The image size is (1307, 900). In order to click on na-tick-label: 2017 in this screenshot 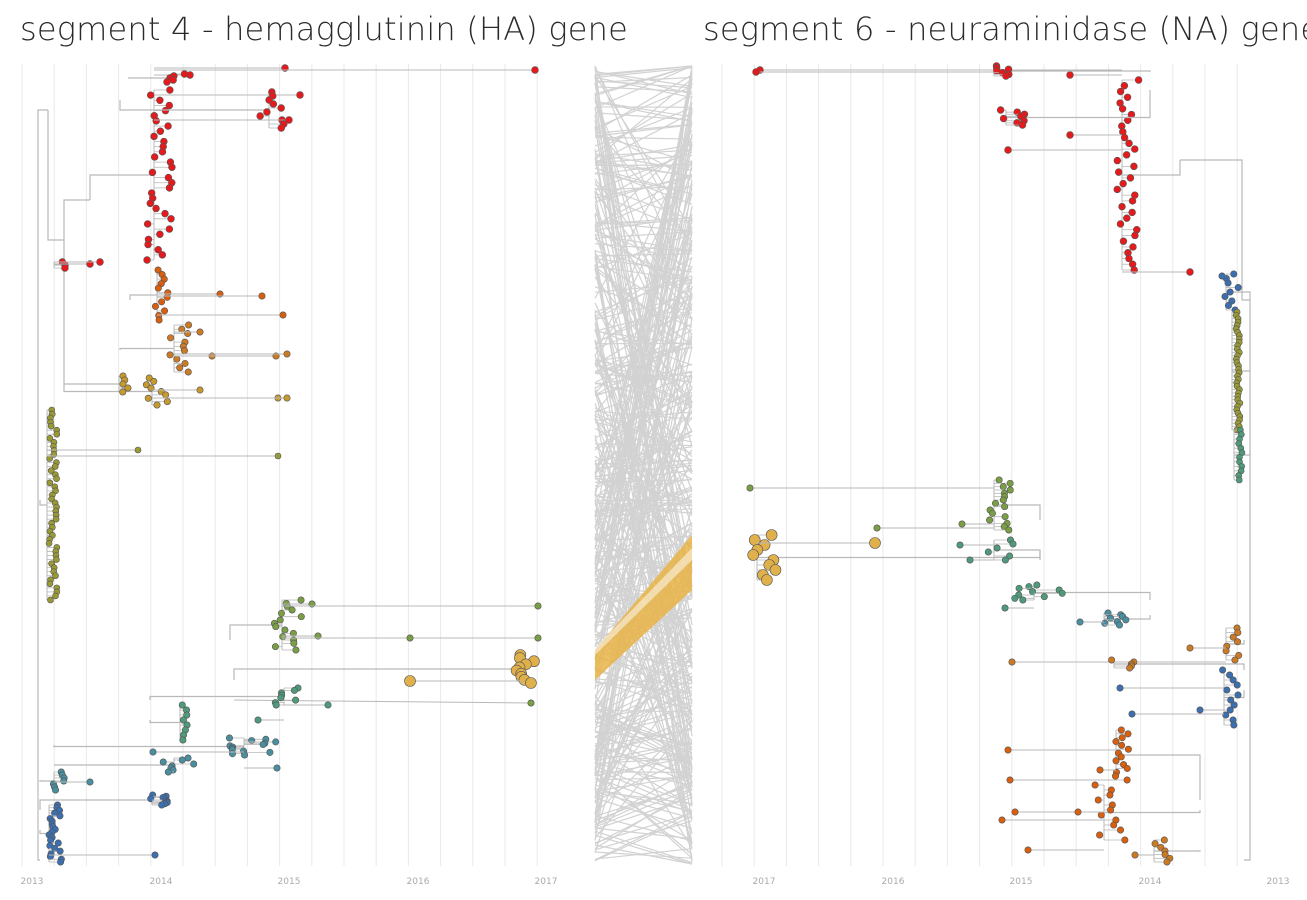, I will do `click(764, 882)`.